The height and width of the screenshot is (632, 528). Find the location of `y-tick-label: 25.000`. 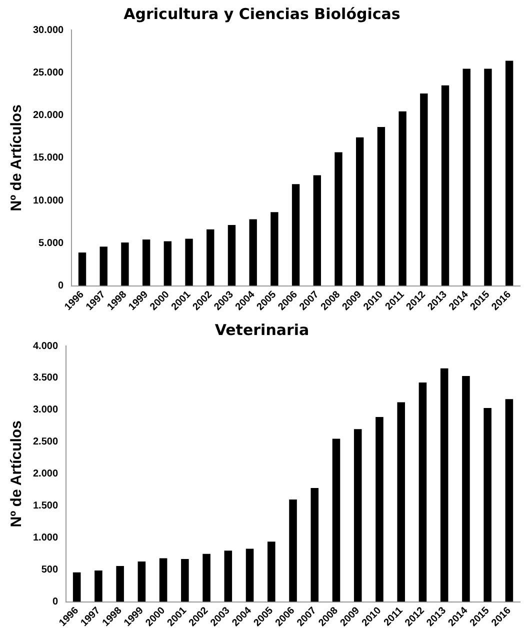

y-tick-label: 25.000 is located at coordinates (48, 72).